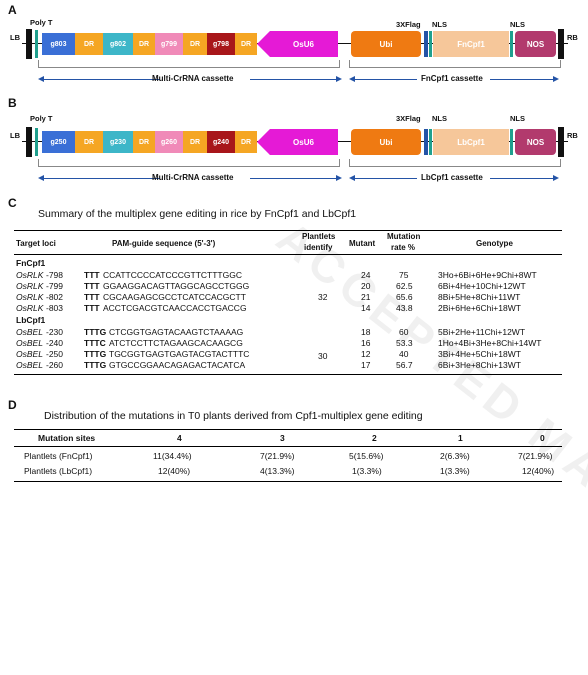  Describe the element at coordinates (179, 438) in the screenshot. I see `header-sites-4: 4` at that location.